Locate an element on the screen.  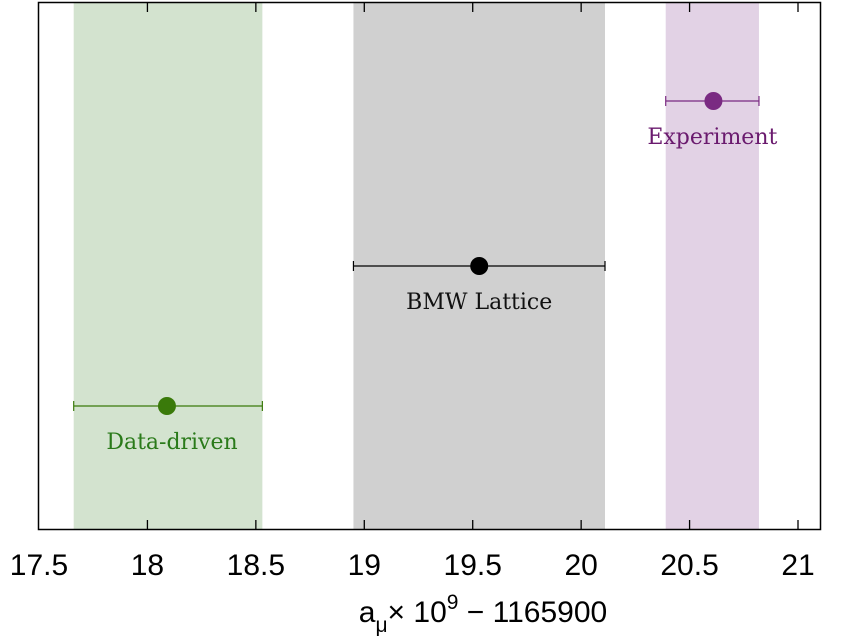
x-tick-label: 21 is located at coordinates (797, 565).